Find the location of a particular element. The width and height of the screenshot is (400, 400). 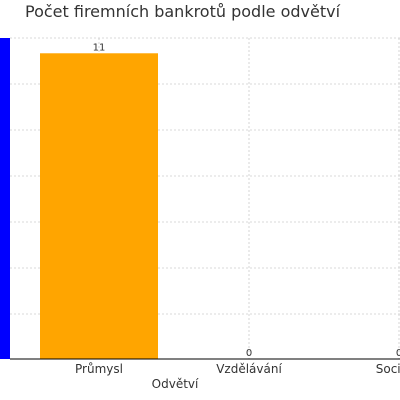

x-tick-label: Průmysl is located at coordinates (99, 369).